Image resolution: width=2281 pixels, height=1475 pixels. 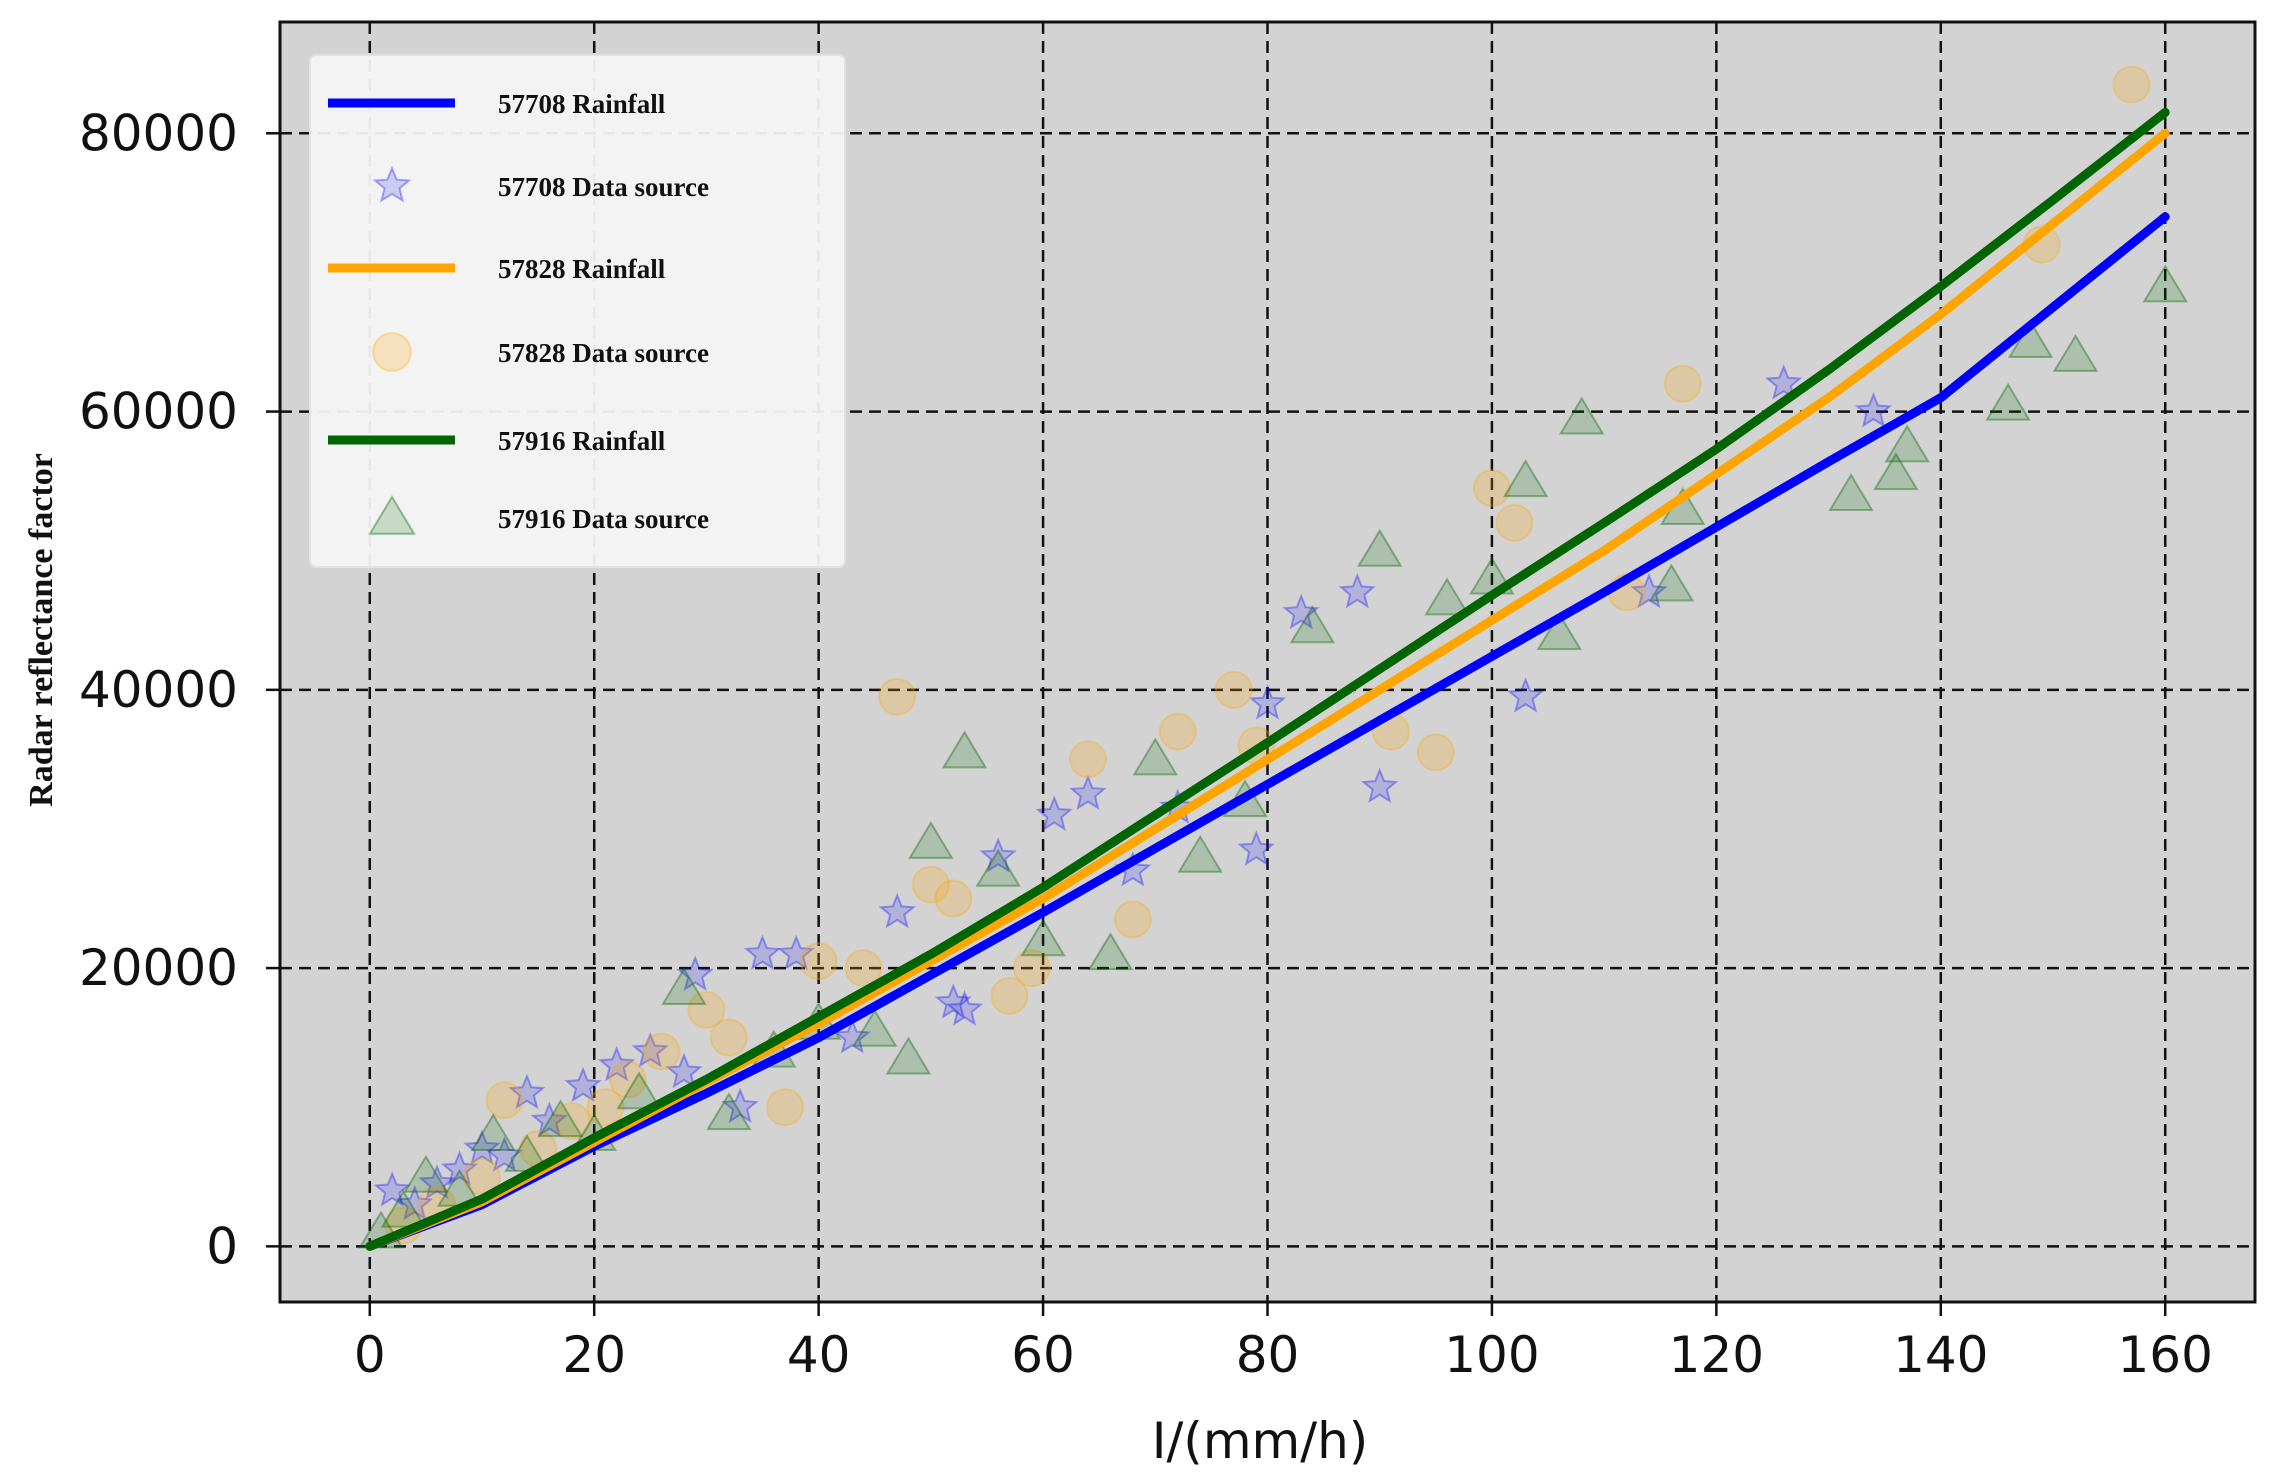 What do you see at coordinates (158, 690) in the screenshot?
I see `y-tick-label: 40000` at bounding box center [158, 690].